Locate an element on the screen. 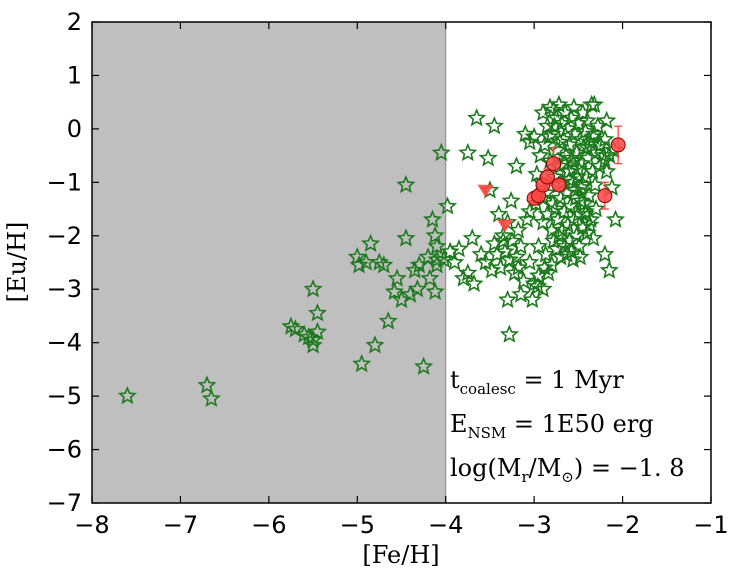 Image resolution: width=742 pixels, height=581 pixels. annotation-mass-ratio: log(Mr/M⊙) = −1. 8 is located at coordinates (567, 470).